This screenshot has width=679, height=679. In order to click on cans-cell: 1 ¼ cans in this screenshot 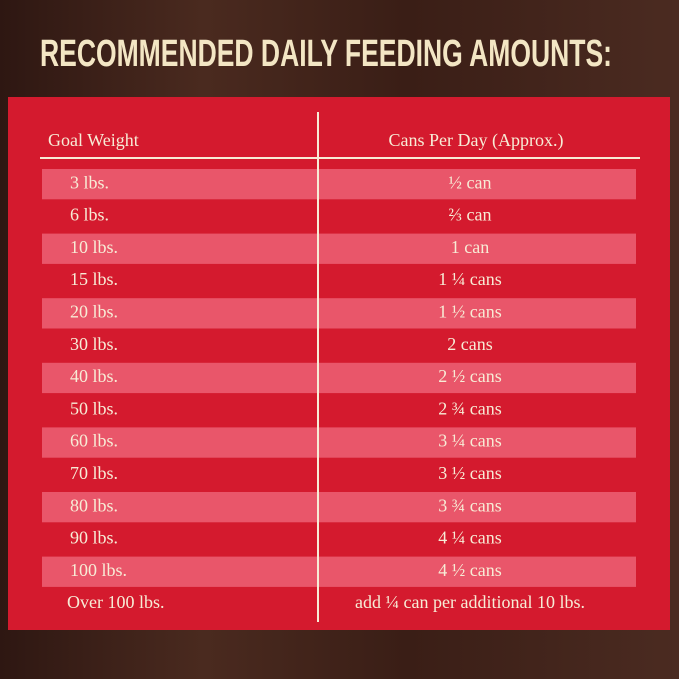, I will do `click(469, 279)`.